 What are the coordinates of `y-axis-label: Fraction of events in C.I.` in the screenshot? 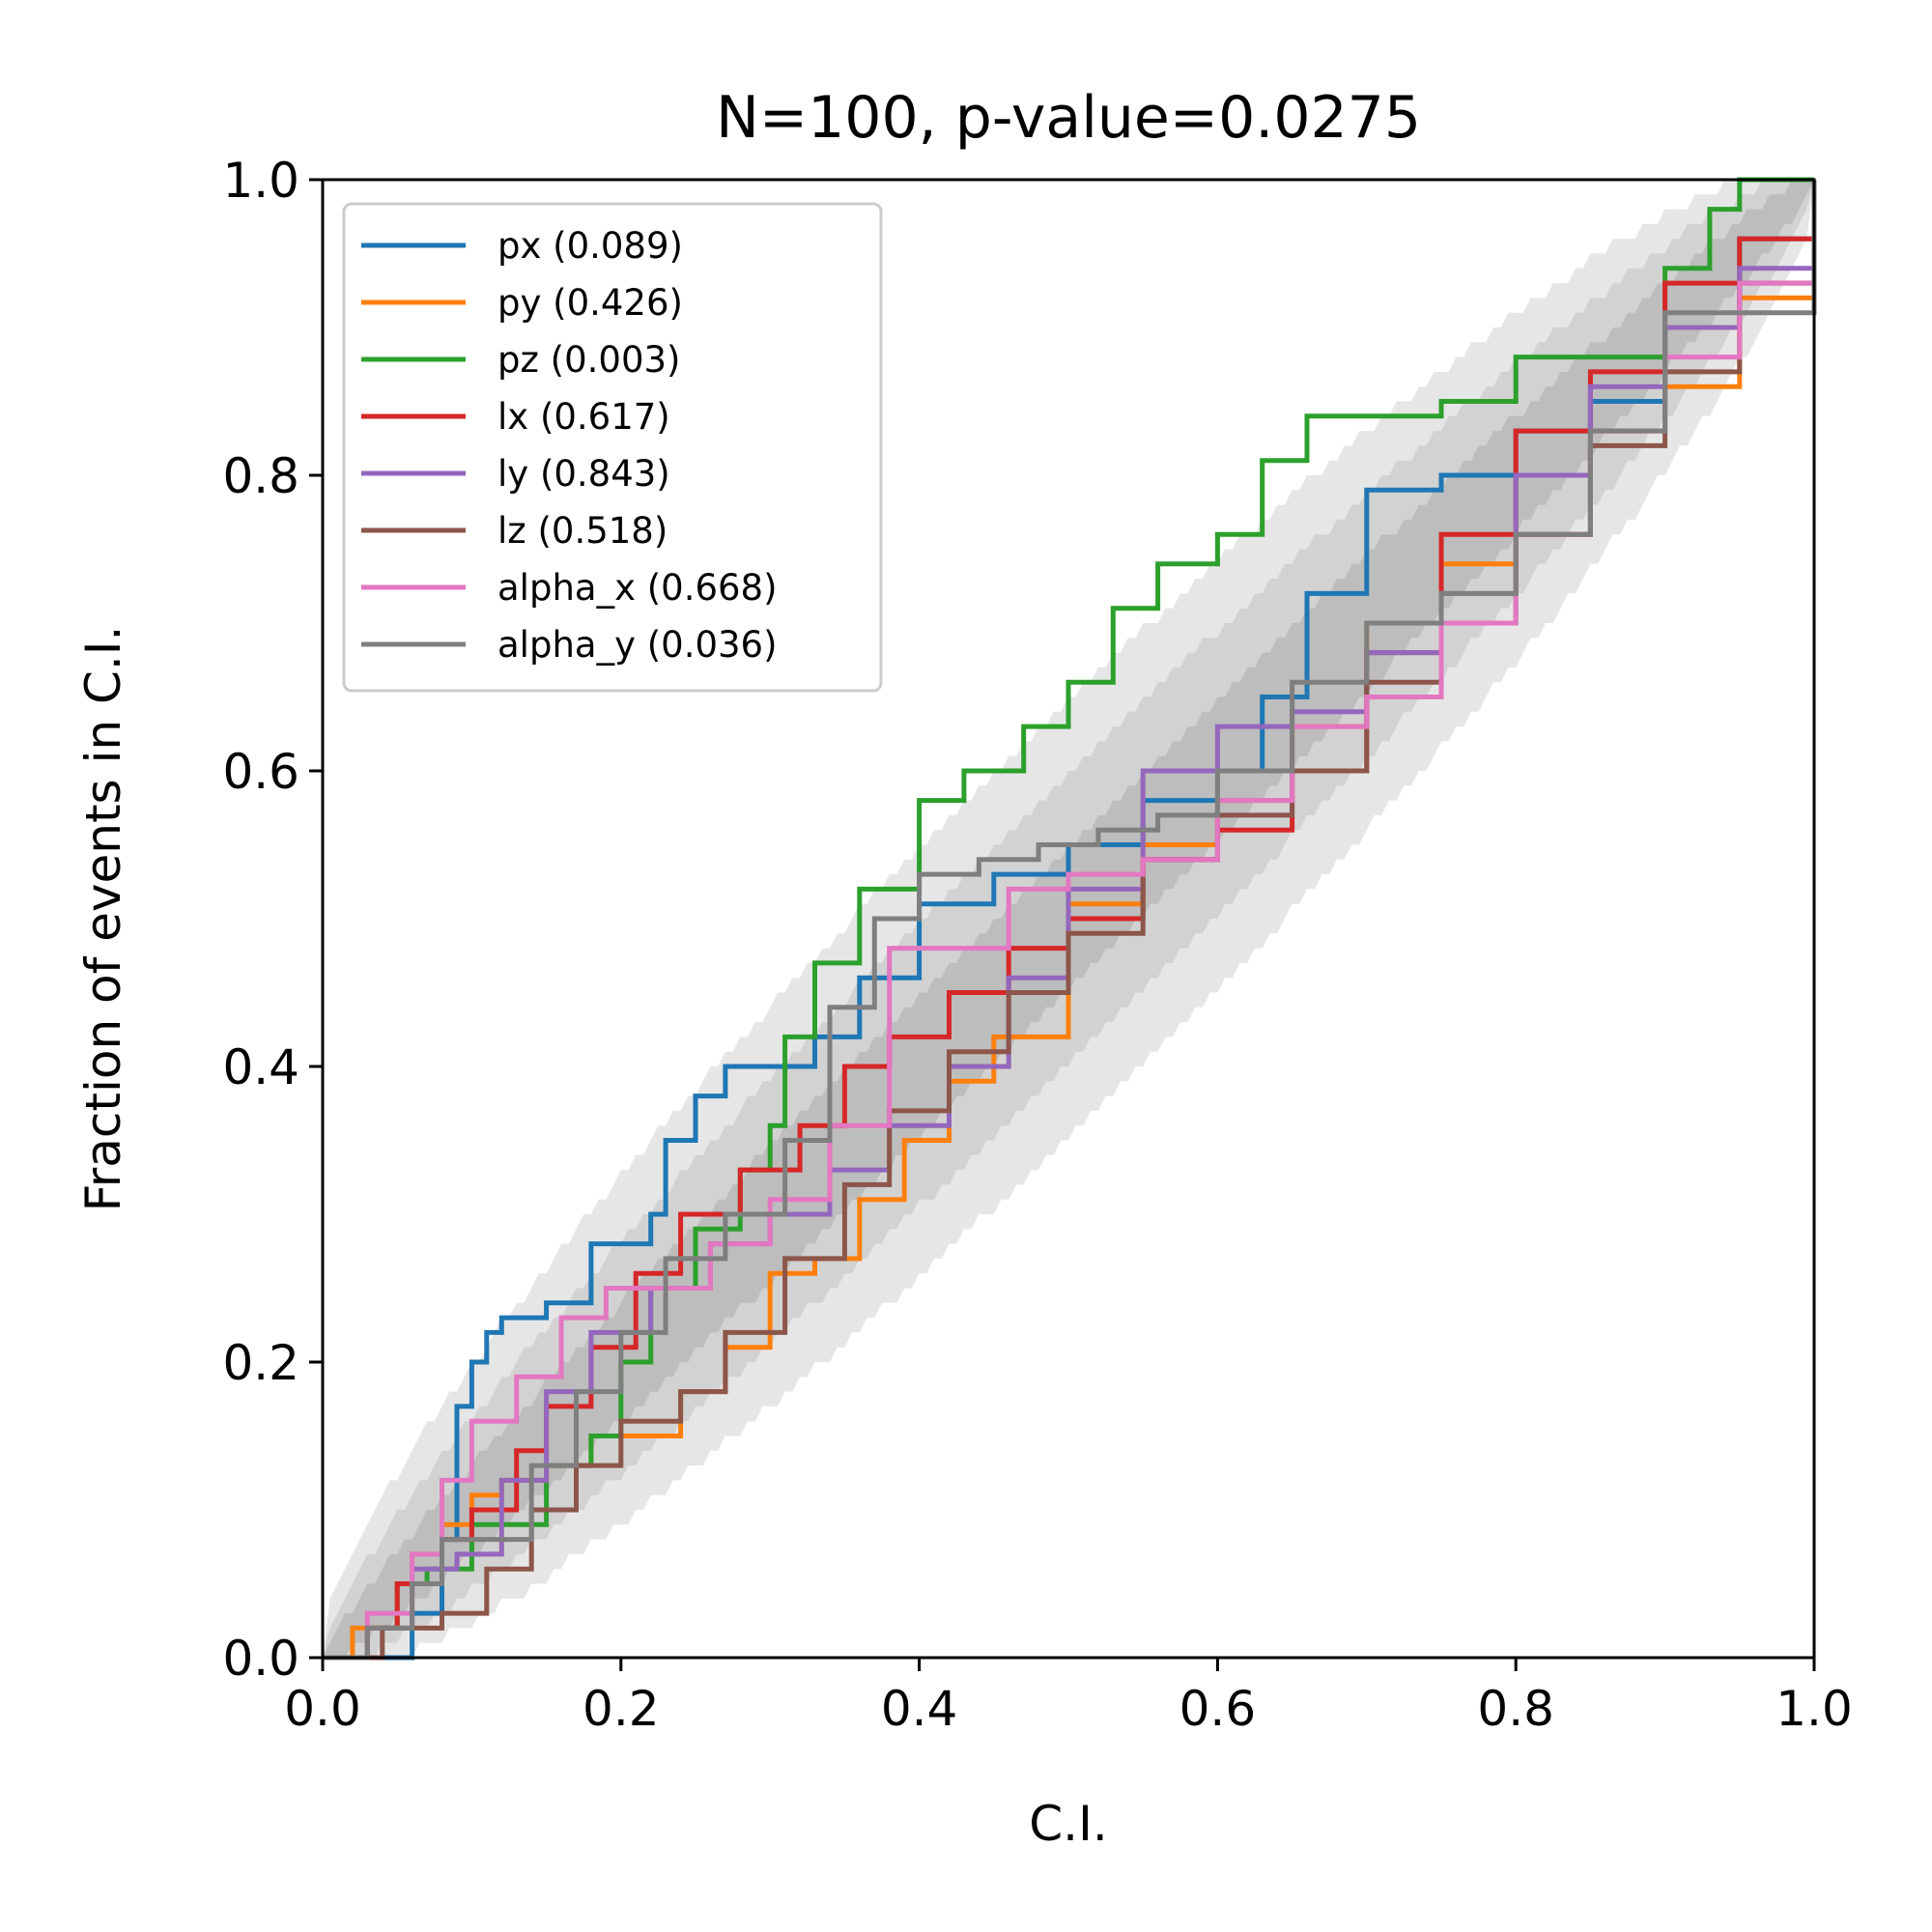 It's located at (103, 919).